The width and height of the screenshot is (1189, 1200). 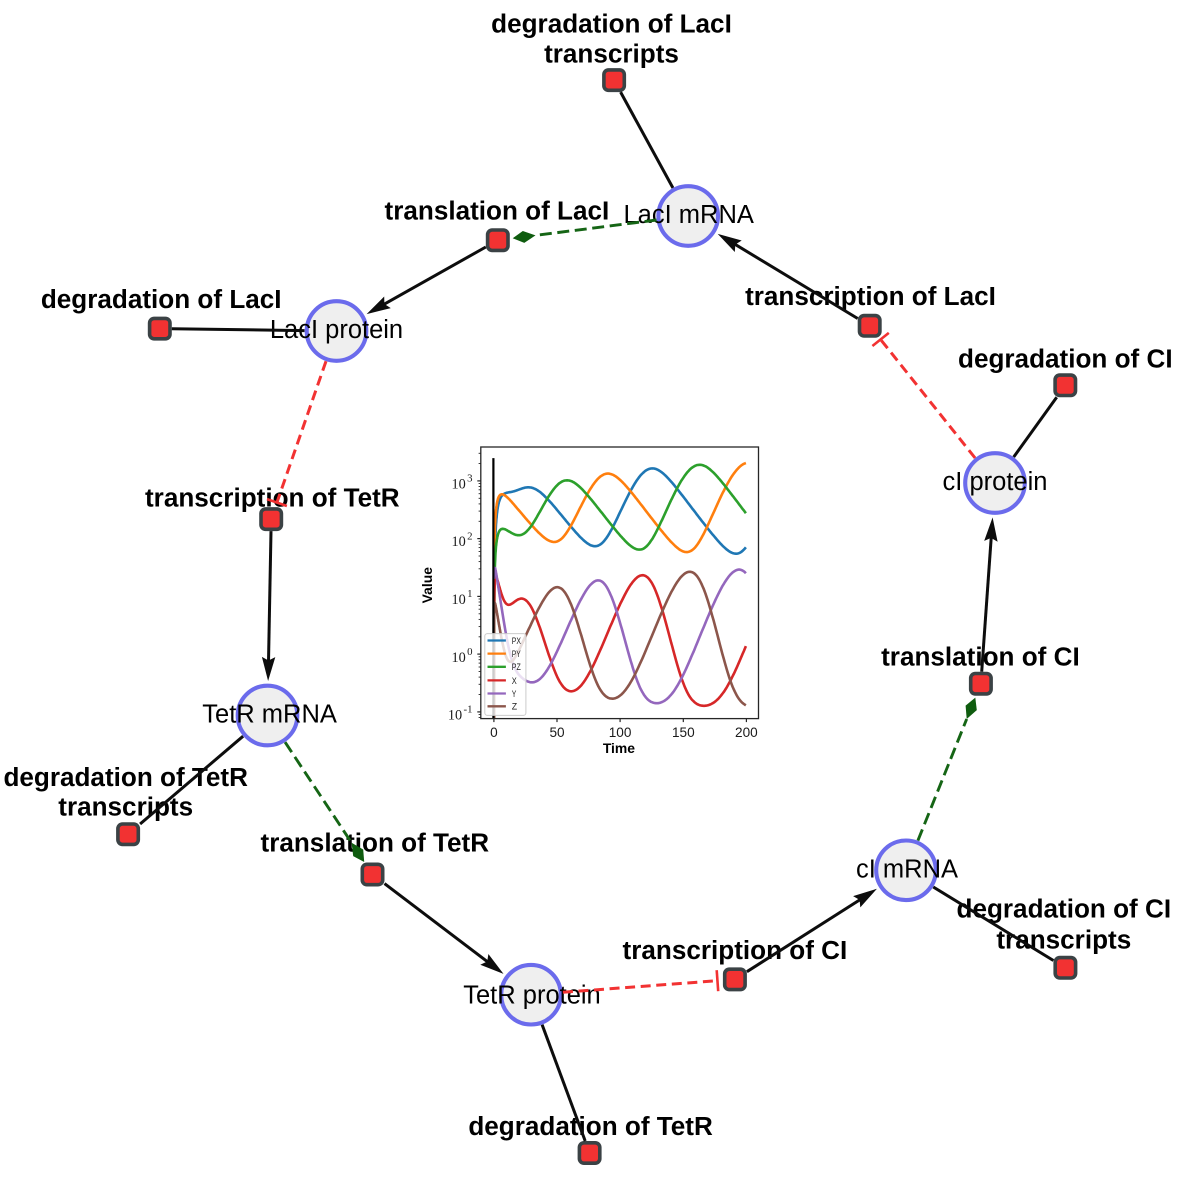 I want to click on svg-text: 200, so click(x=746, y=732).